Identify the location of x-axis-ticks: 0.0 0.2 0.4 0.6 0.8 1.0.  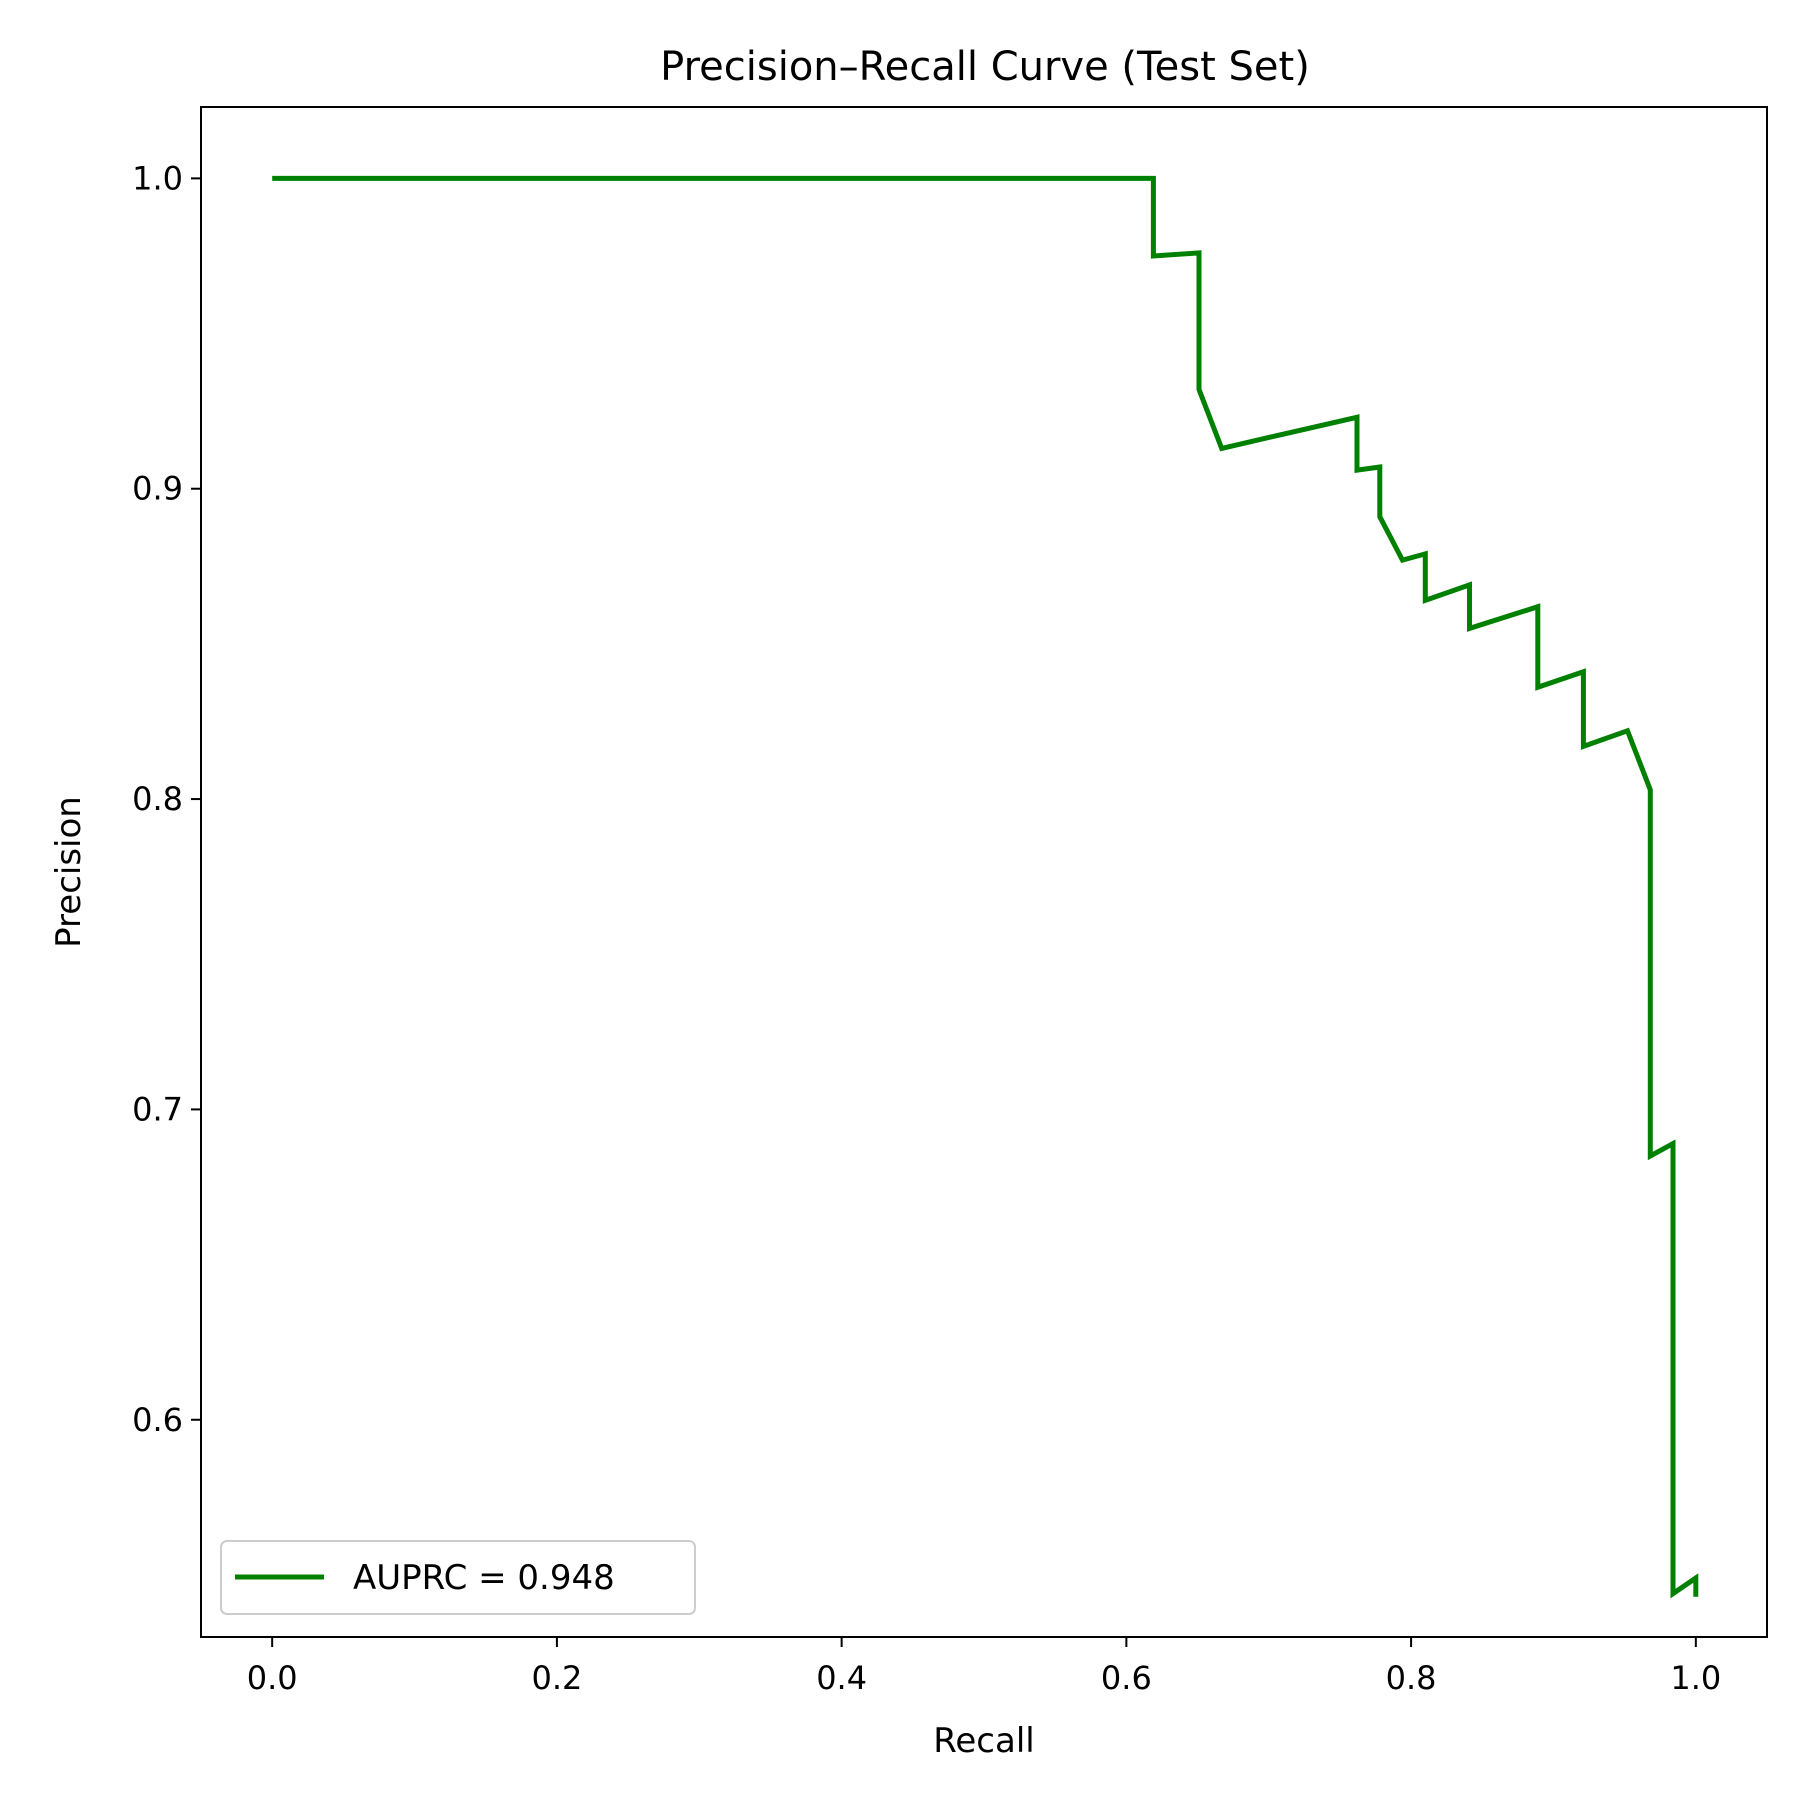
(984, 1667).